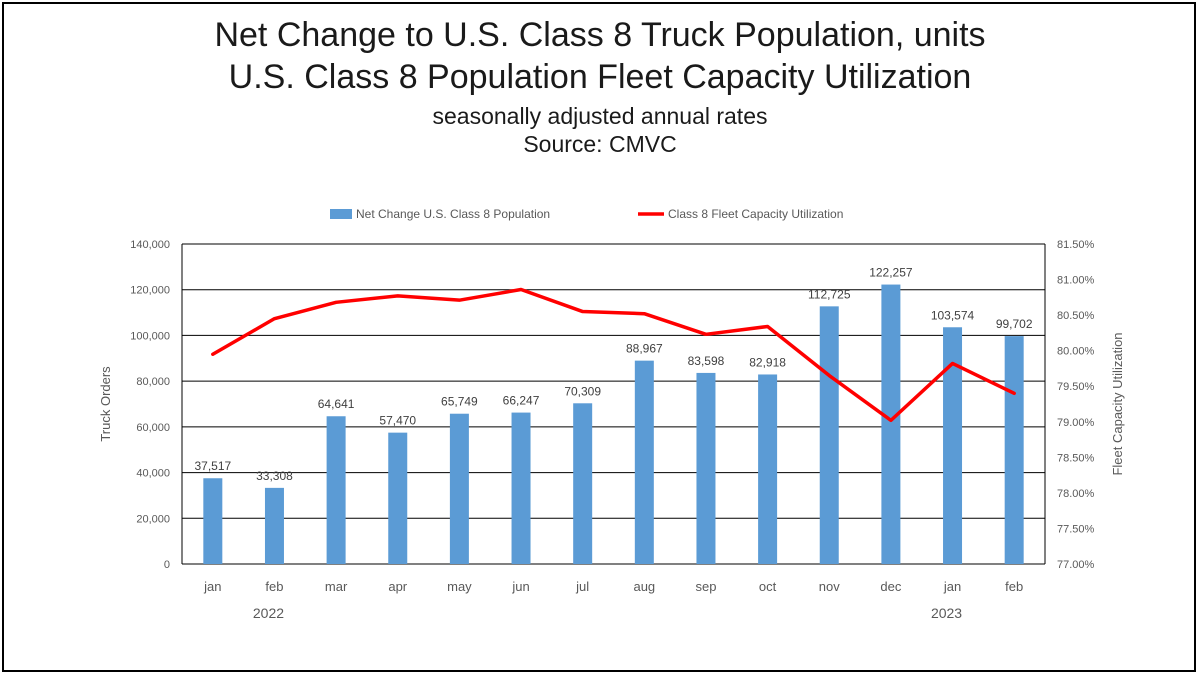  I want to click on x-tick-label: apr, so click(397, 586).